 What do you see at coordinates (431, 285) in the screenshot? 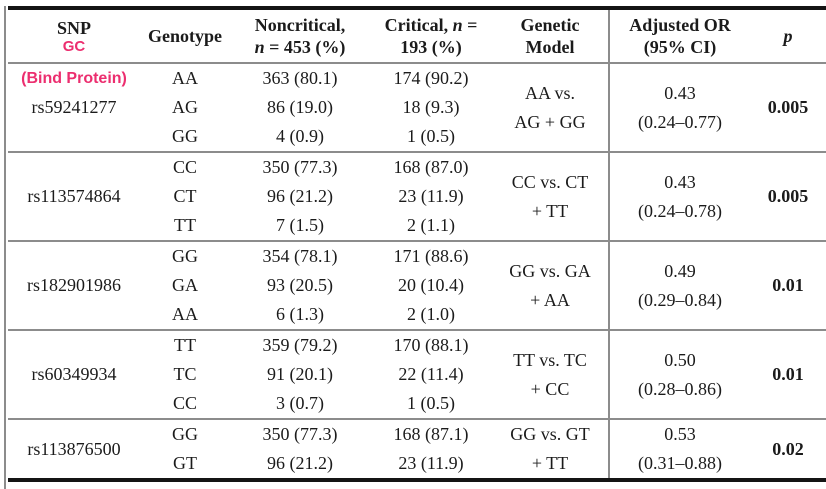
I see `critical-cell: 171 (88.6) 20 (10.4) 2 (1.0)` at bounding box center [431, 285].